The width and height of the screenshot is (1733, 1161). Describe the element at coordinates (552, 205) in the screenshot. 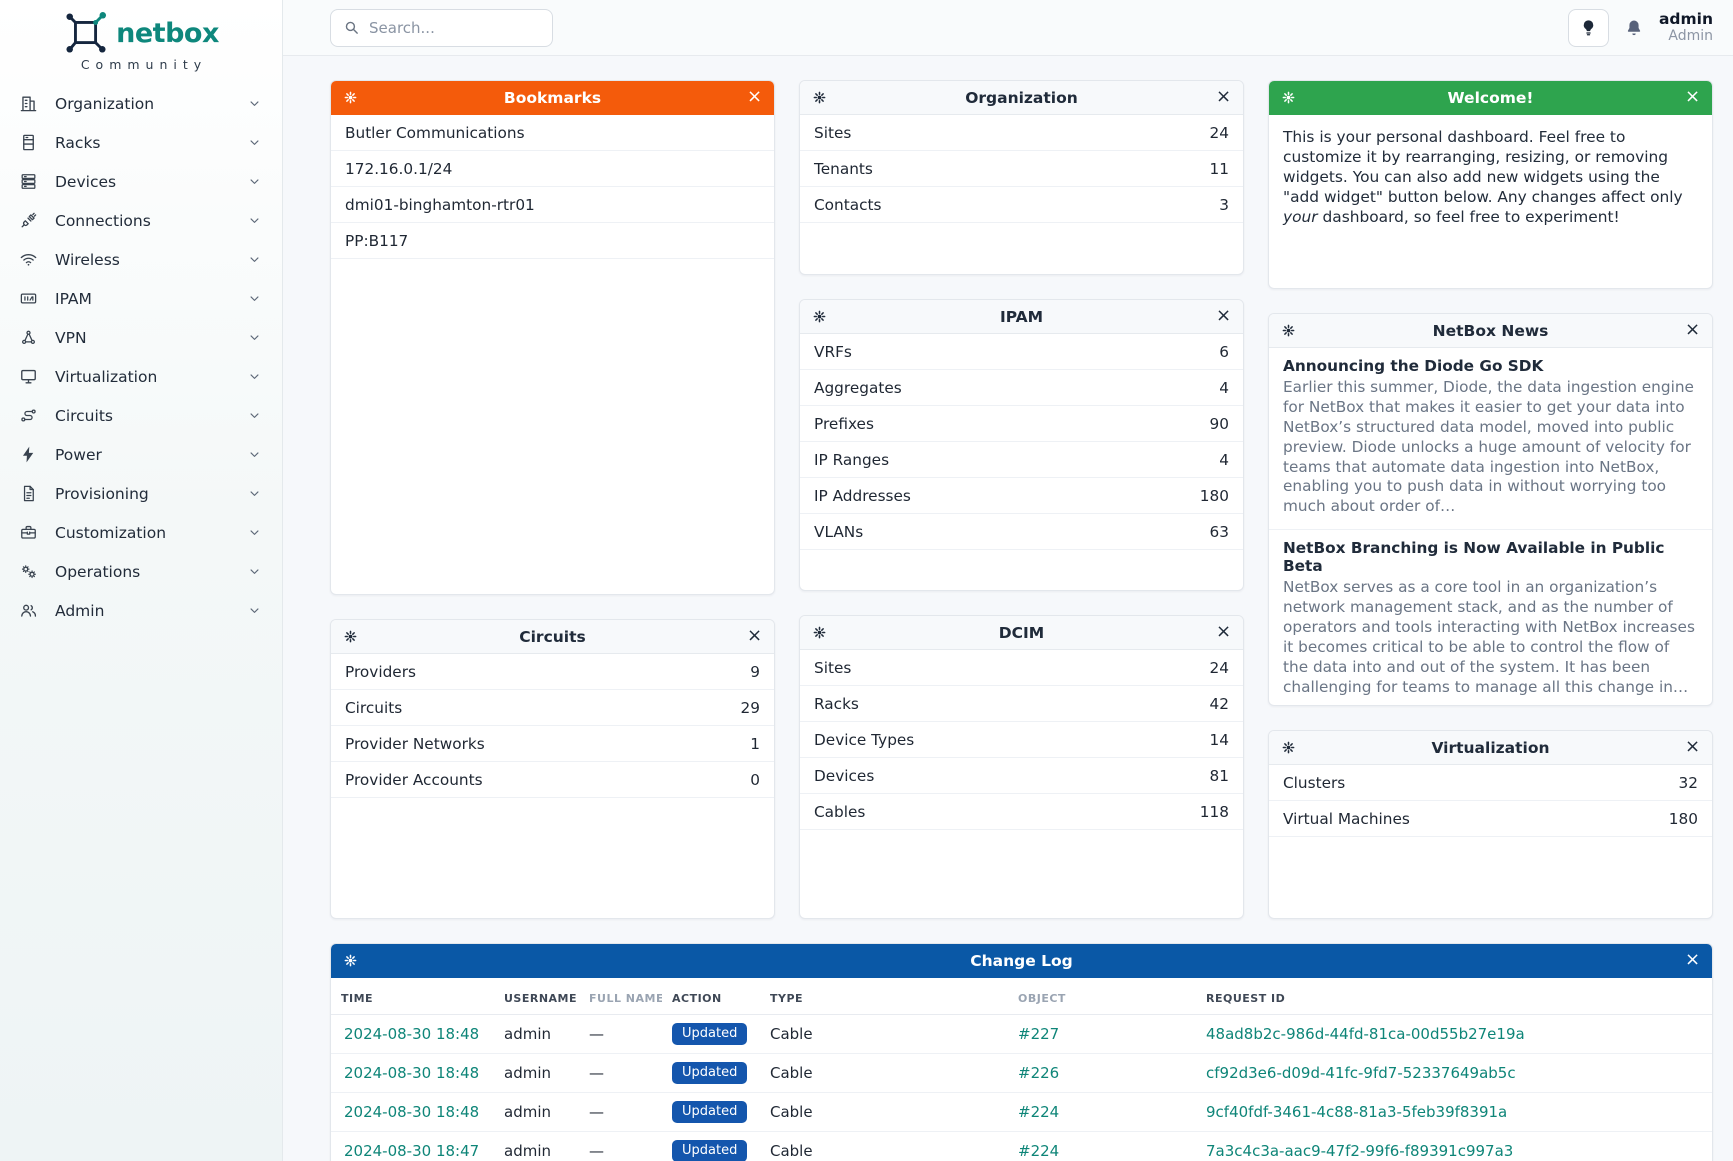

I see `bookmark-item: dmi01-binghamton-rtr01` at that location.